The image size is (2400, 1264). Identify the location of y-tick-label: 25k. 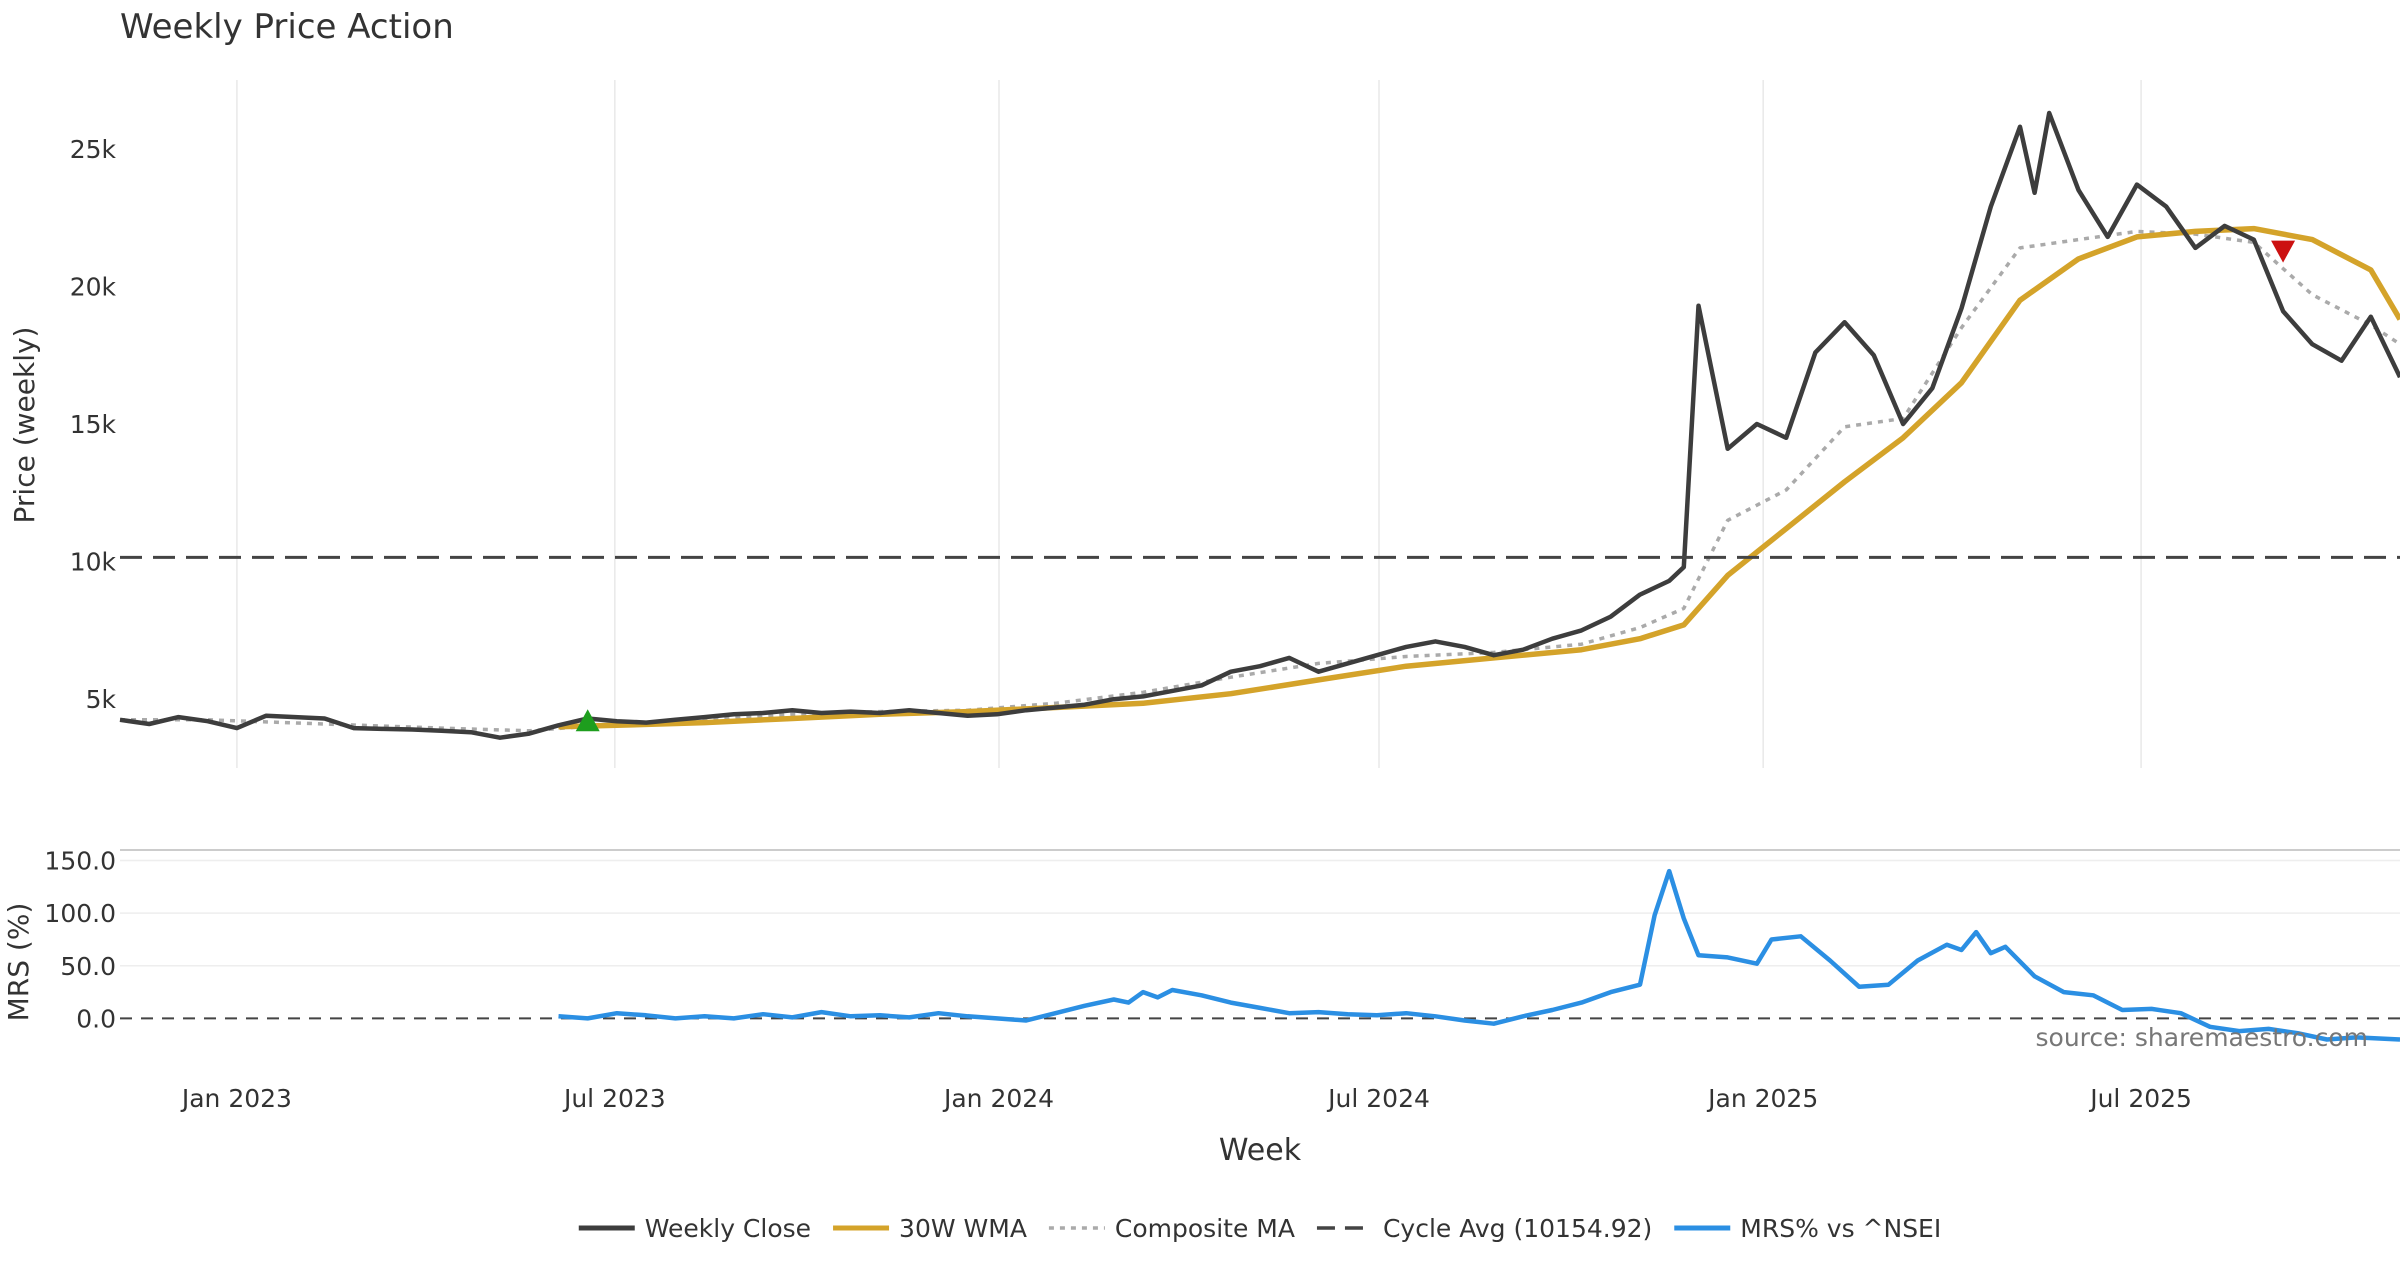
(93, 149).